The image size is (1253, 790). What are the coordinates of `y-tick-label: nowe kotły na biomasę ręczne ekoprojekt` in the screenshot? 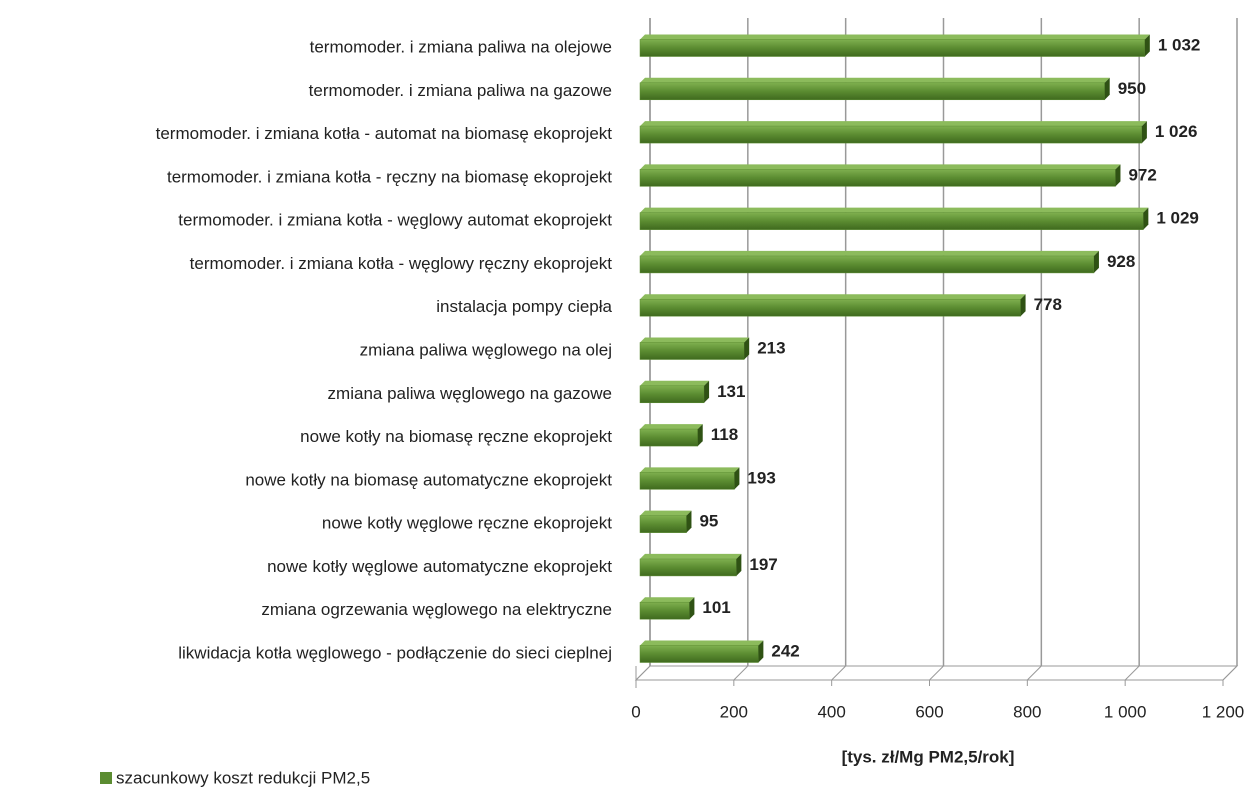 It's located at (456, 436).